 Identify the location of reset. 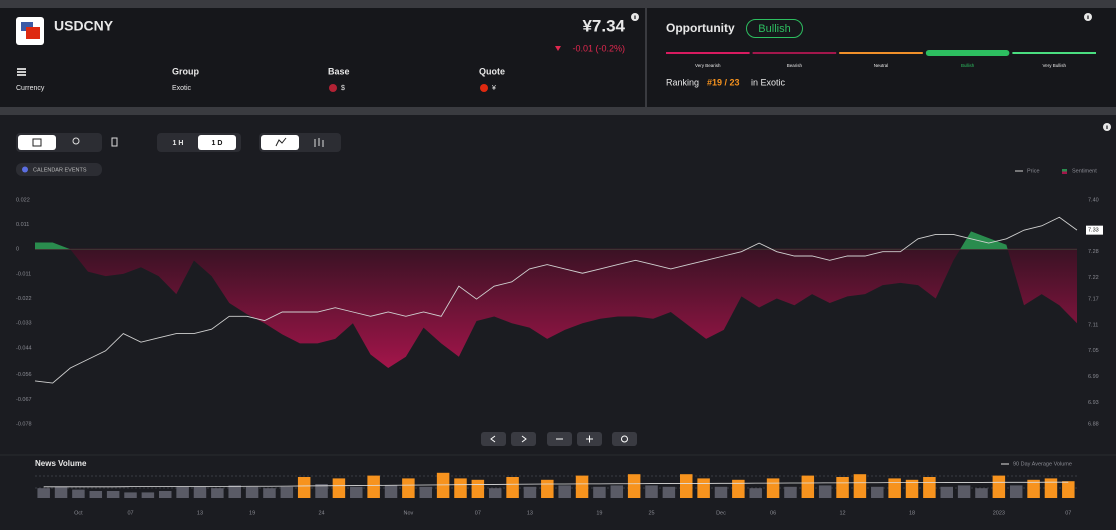
(624, 439).